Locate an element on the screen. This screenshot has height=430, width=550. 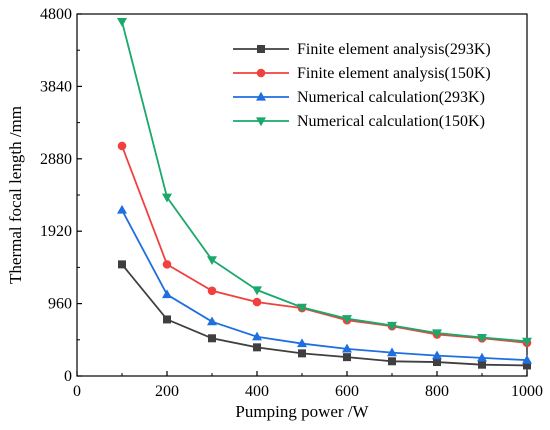
legend-item-3: Numerical calculation(293K) is located at coordinates (359, 97).